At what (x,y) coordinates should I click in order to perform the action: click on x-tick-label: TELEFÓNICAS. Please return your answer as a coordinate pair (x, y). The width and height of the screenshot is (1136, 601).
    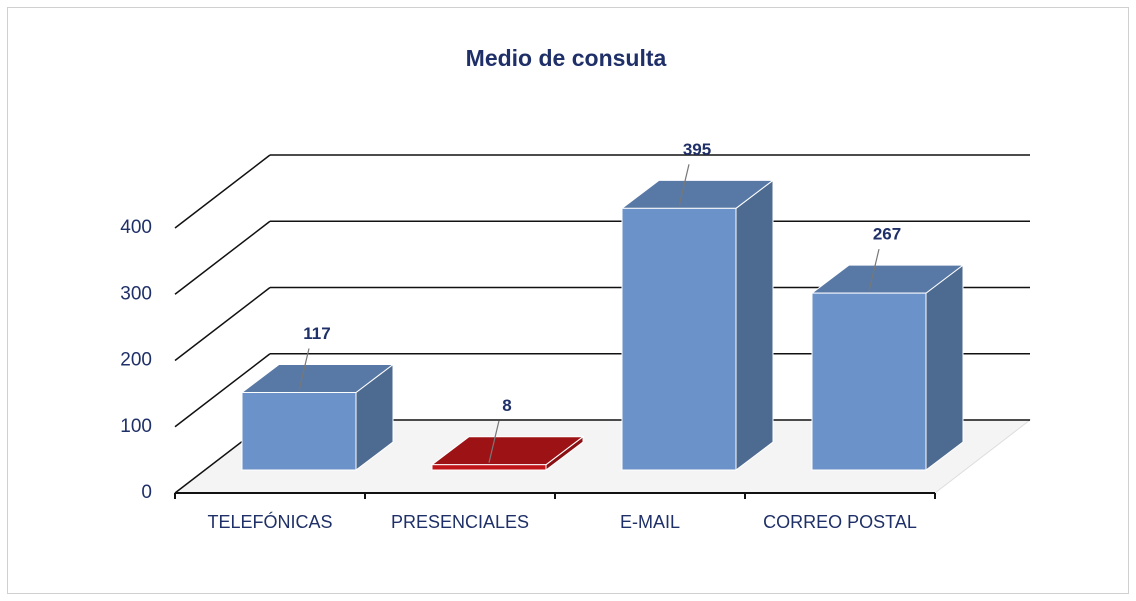
    Looking at the image, I should click on (269, 521).